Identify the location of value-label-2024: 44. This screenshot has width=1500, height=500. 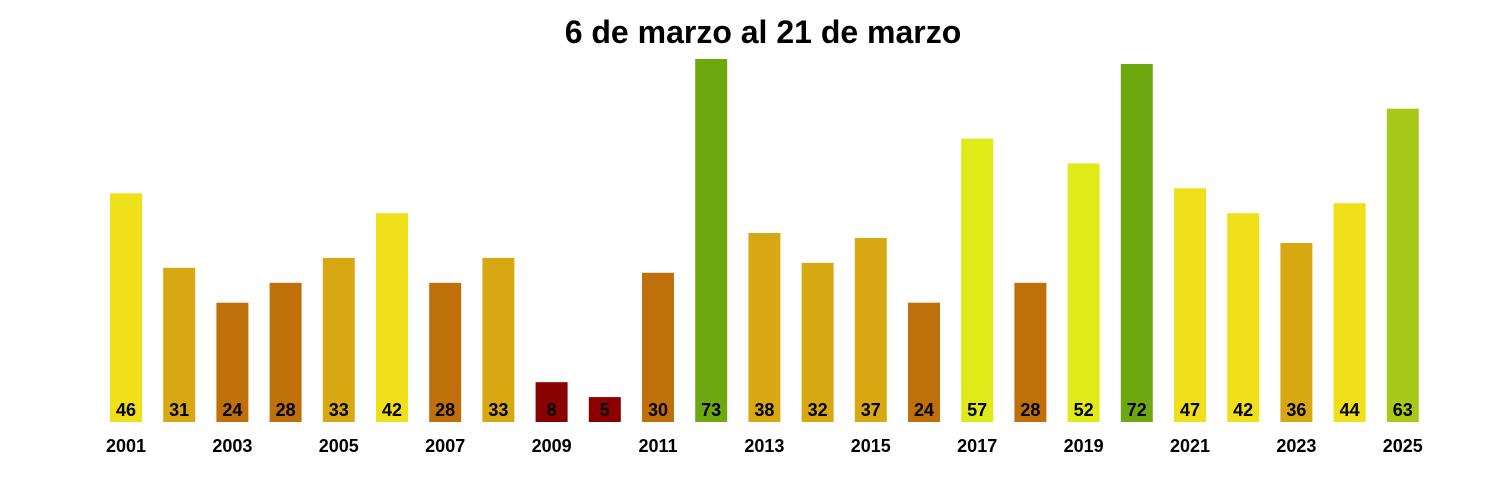
(1350, 410).